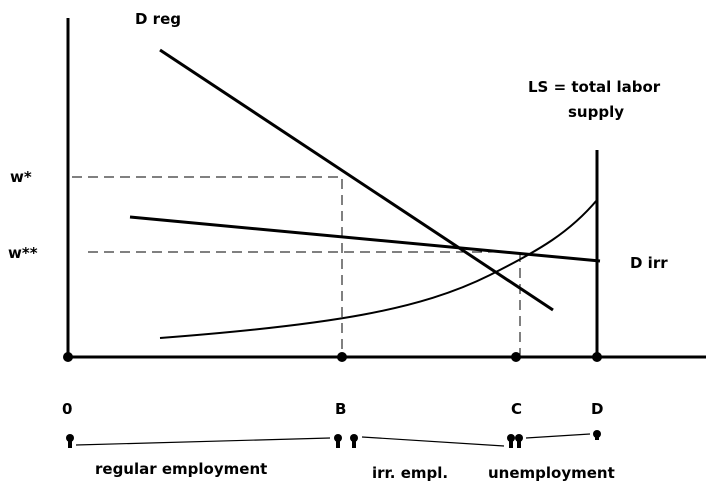 The height and width of the screenshot is (490, 709). I want to click on point-label: C, so click(516, 409).